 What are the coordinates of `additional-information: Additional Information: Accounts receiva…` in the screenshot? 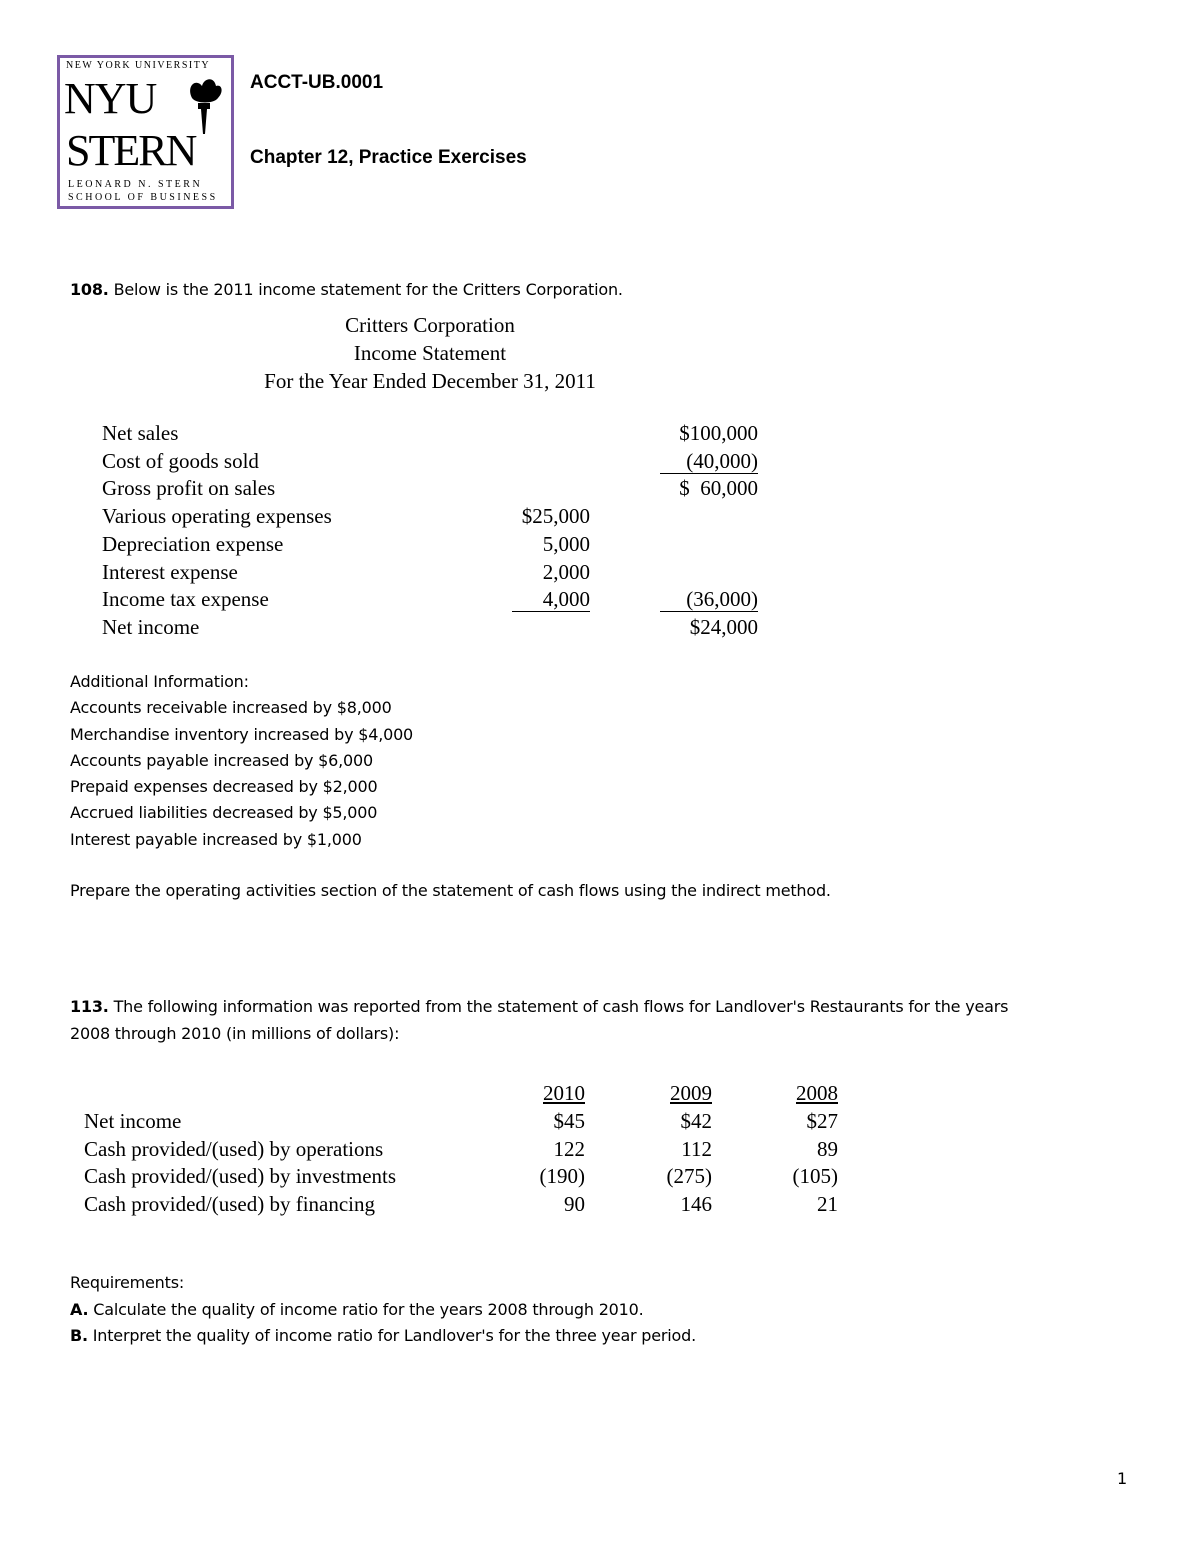 It's located at (241, 761).